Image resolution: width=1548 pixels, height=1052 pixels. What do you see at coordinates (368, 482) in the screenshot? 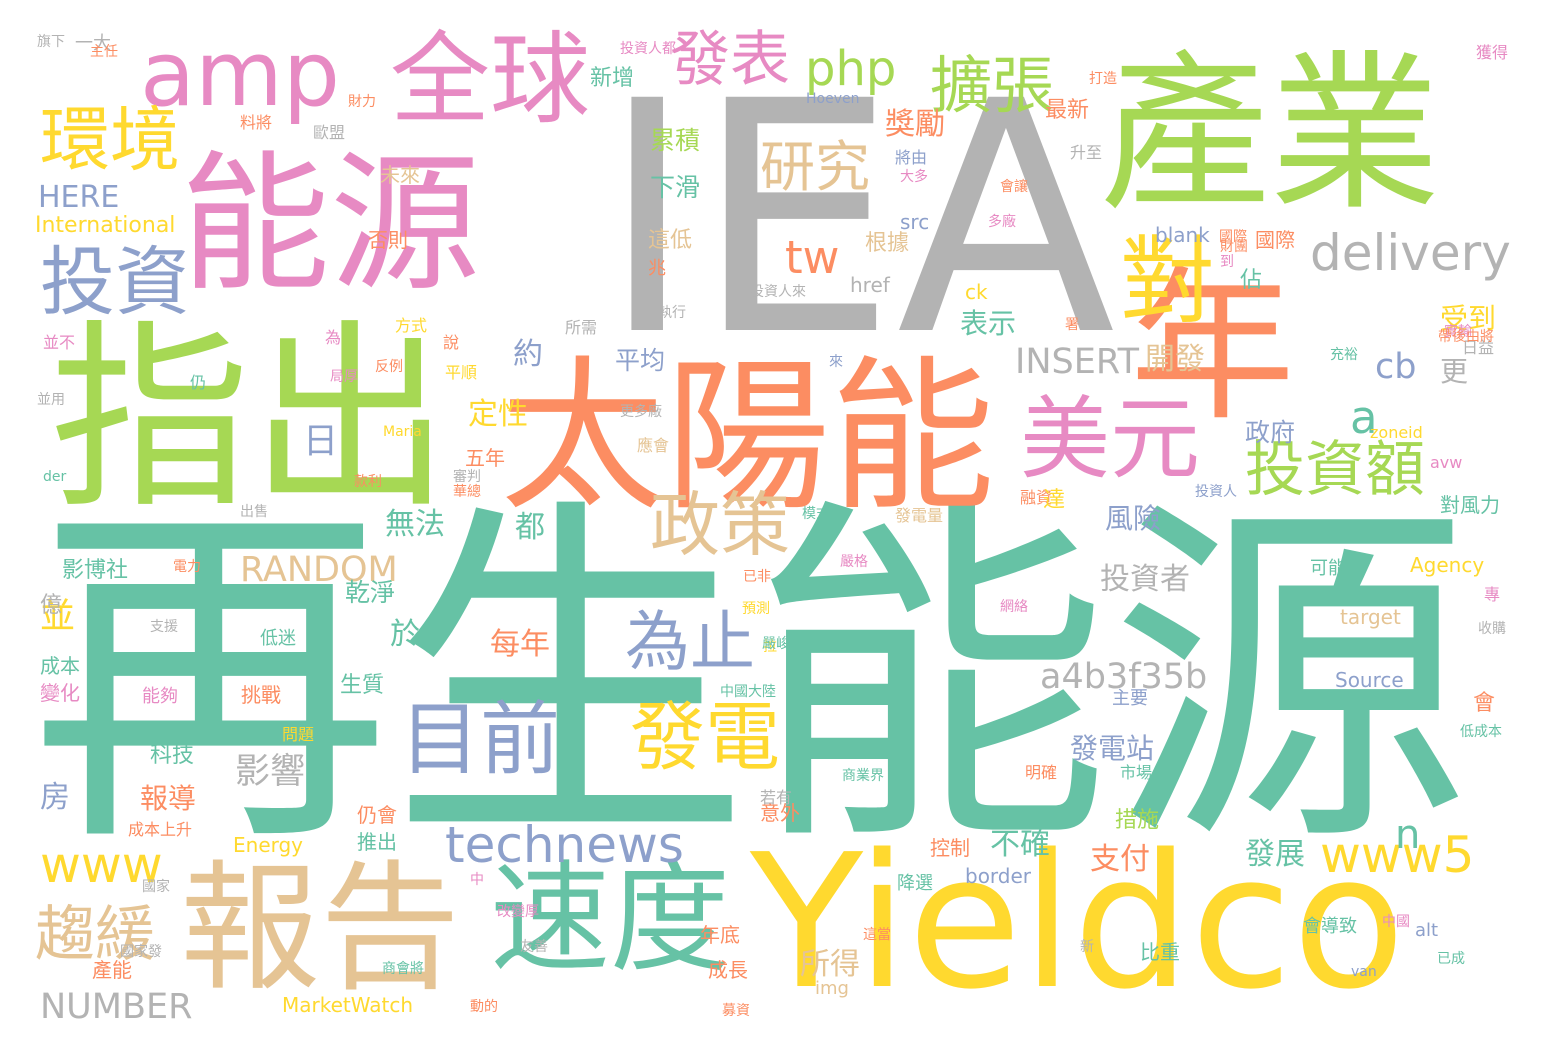
I see `cloud-word: 款利` at bounding box center [368, 482].